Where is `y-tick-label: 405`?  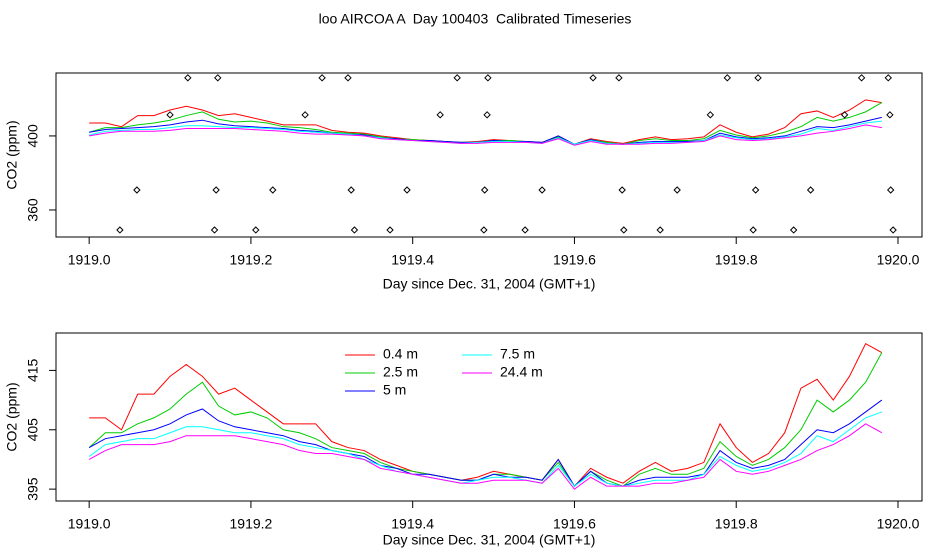 y-tick-label: 405 is located at coordinates (33, 430).